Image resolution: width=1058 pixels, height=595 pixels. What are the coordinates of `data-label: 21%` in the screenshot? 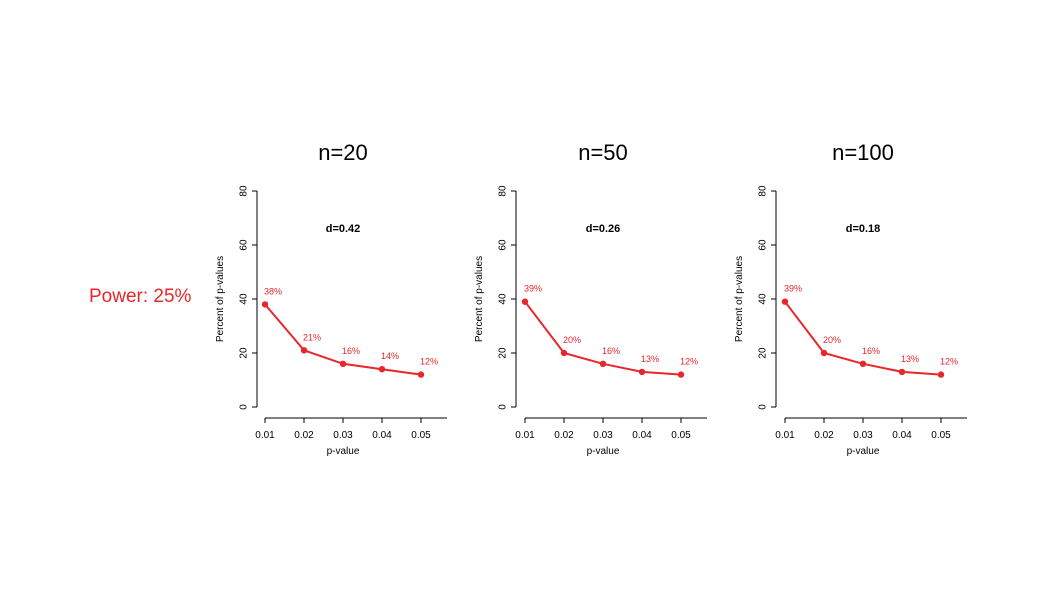 It's located at (312, 337).